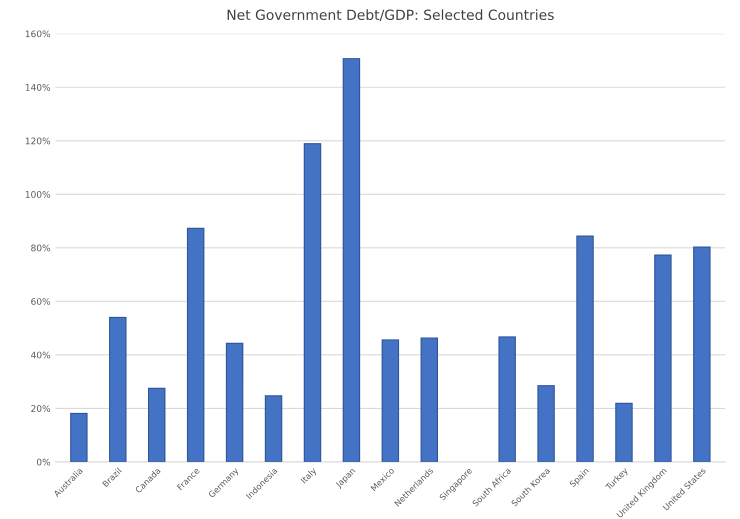  Describe the element at coordinates (40, 248) in the screenshot. I see `y-tick-label: 80%` at that location.